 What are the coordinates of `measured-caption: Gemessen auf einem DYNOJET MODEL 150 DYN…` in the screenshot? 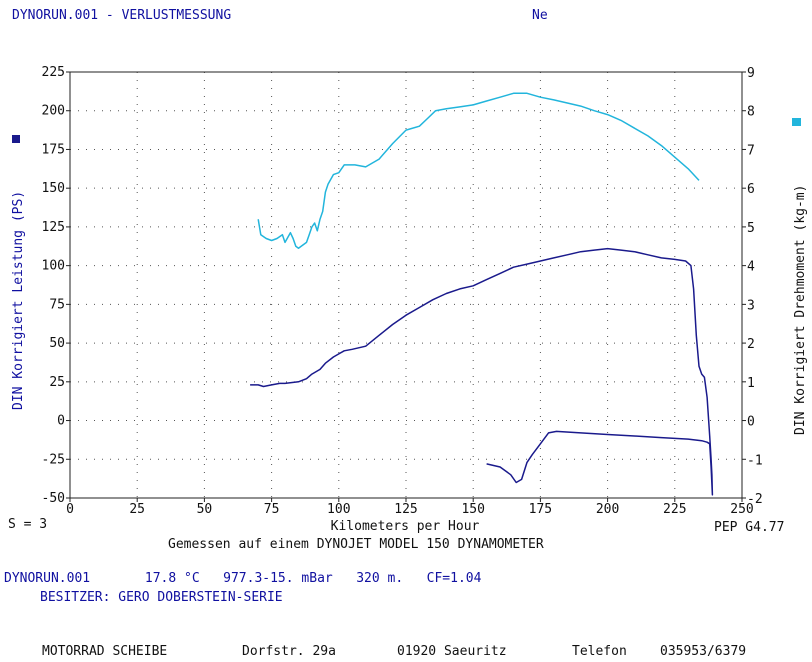 It's located at (356, 544).